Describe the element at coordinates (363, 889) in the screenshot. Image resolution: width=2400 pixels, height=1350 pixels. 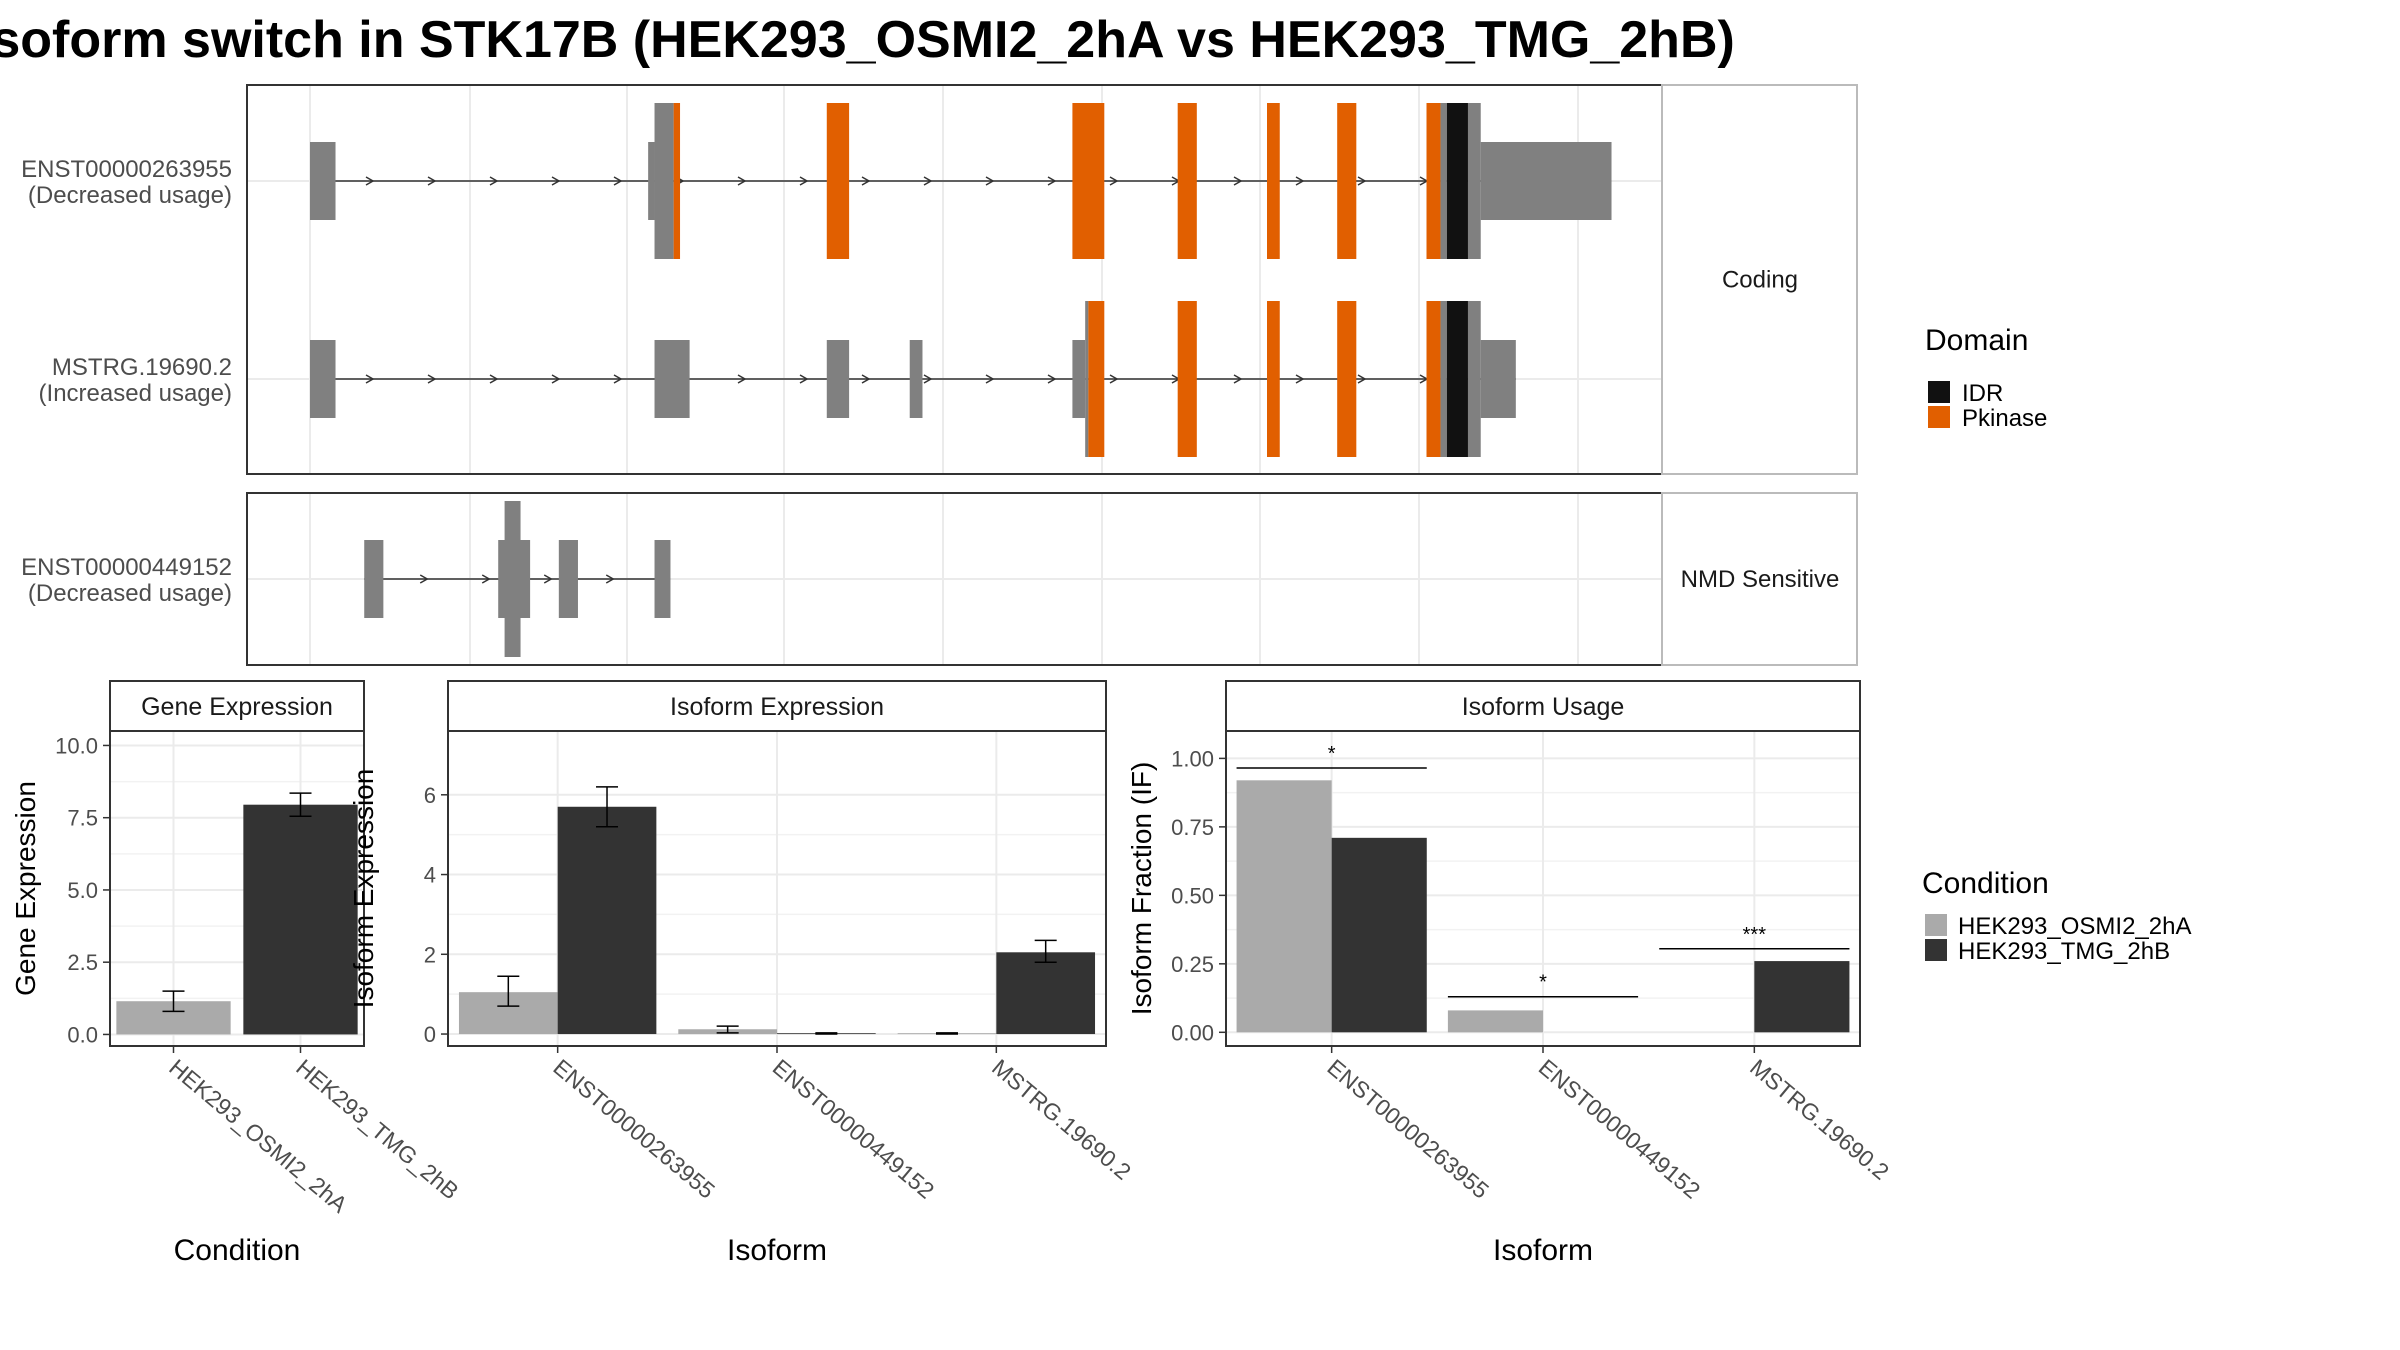
I see `y-axis-title: Isoform Expression` at that location.